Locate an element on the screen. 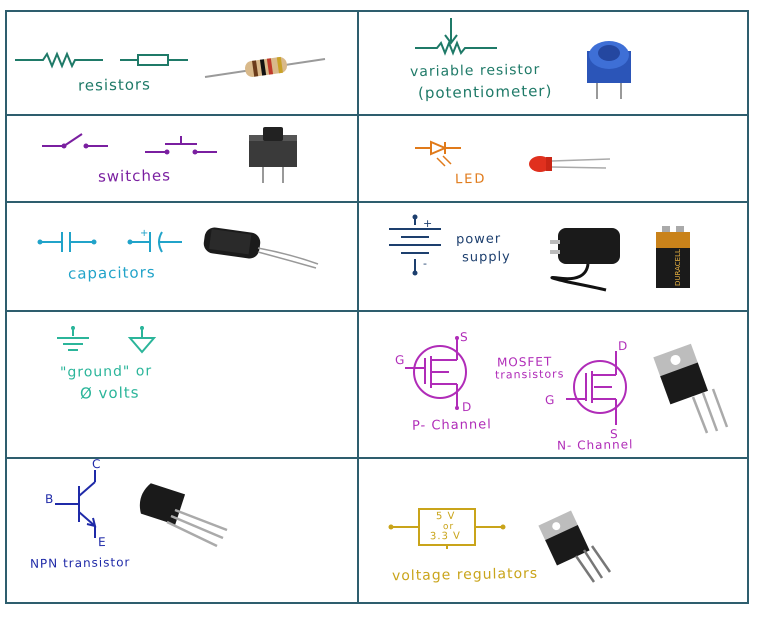  resistors-label: resistors is located at coordinates (114, 85).